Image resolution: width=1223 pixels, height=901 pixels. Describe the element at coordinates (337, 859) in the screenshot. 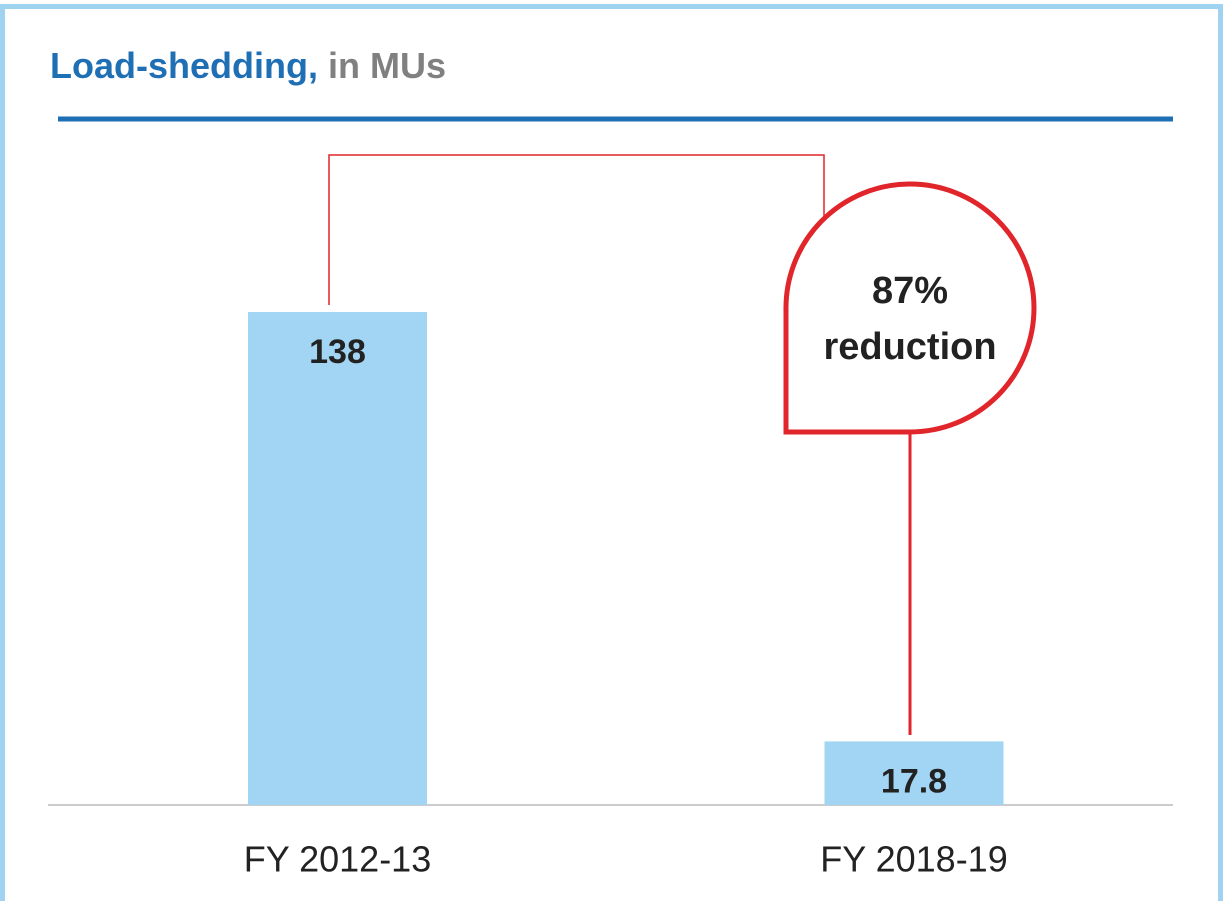

I see `x-tick-label: FY 2012-13` at that location.